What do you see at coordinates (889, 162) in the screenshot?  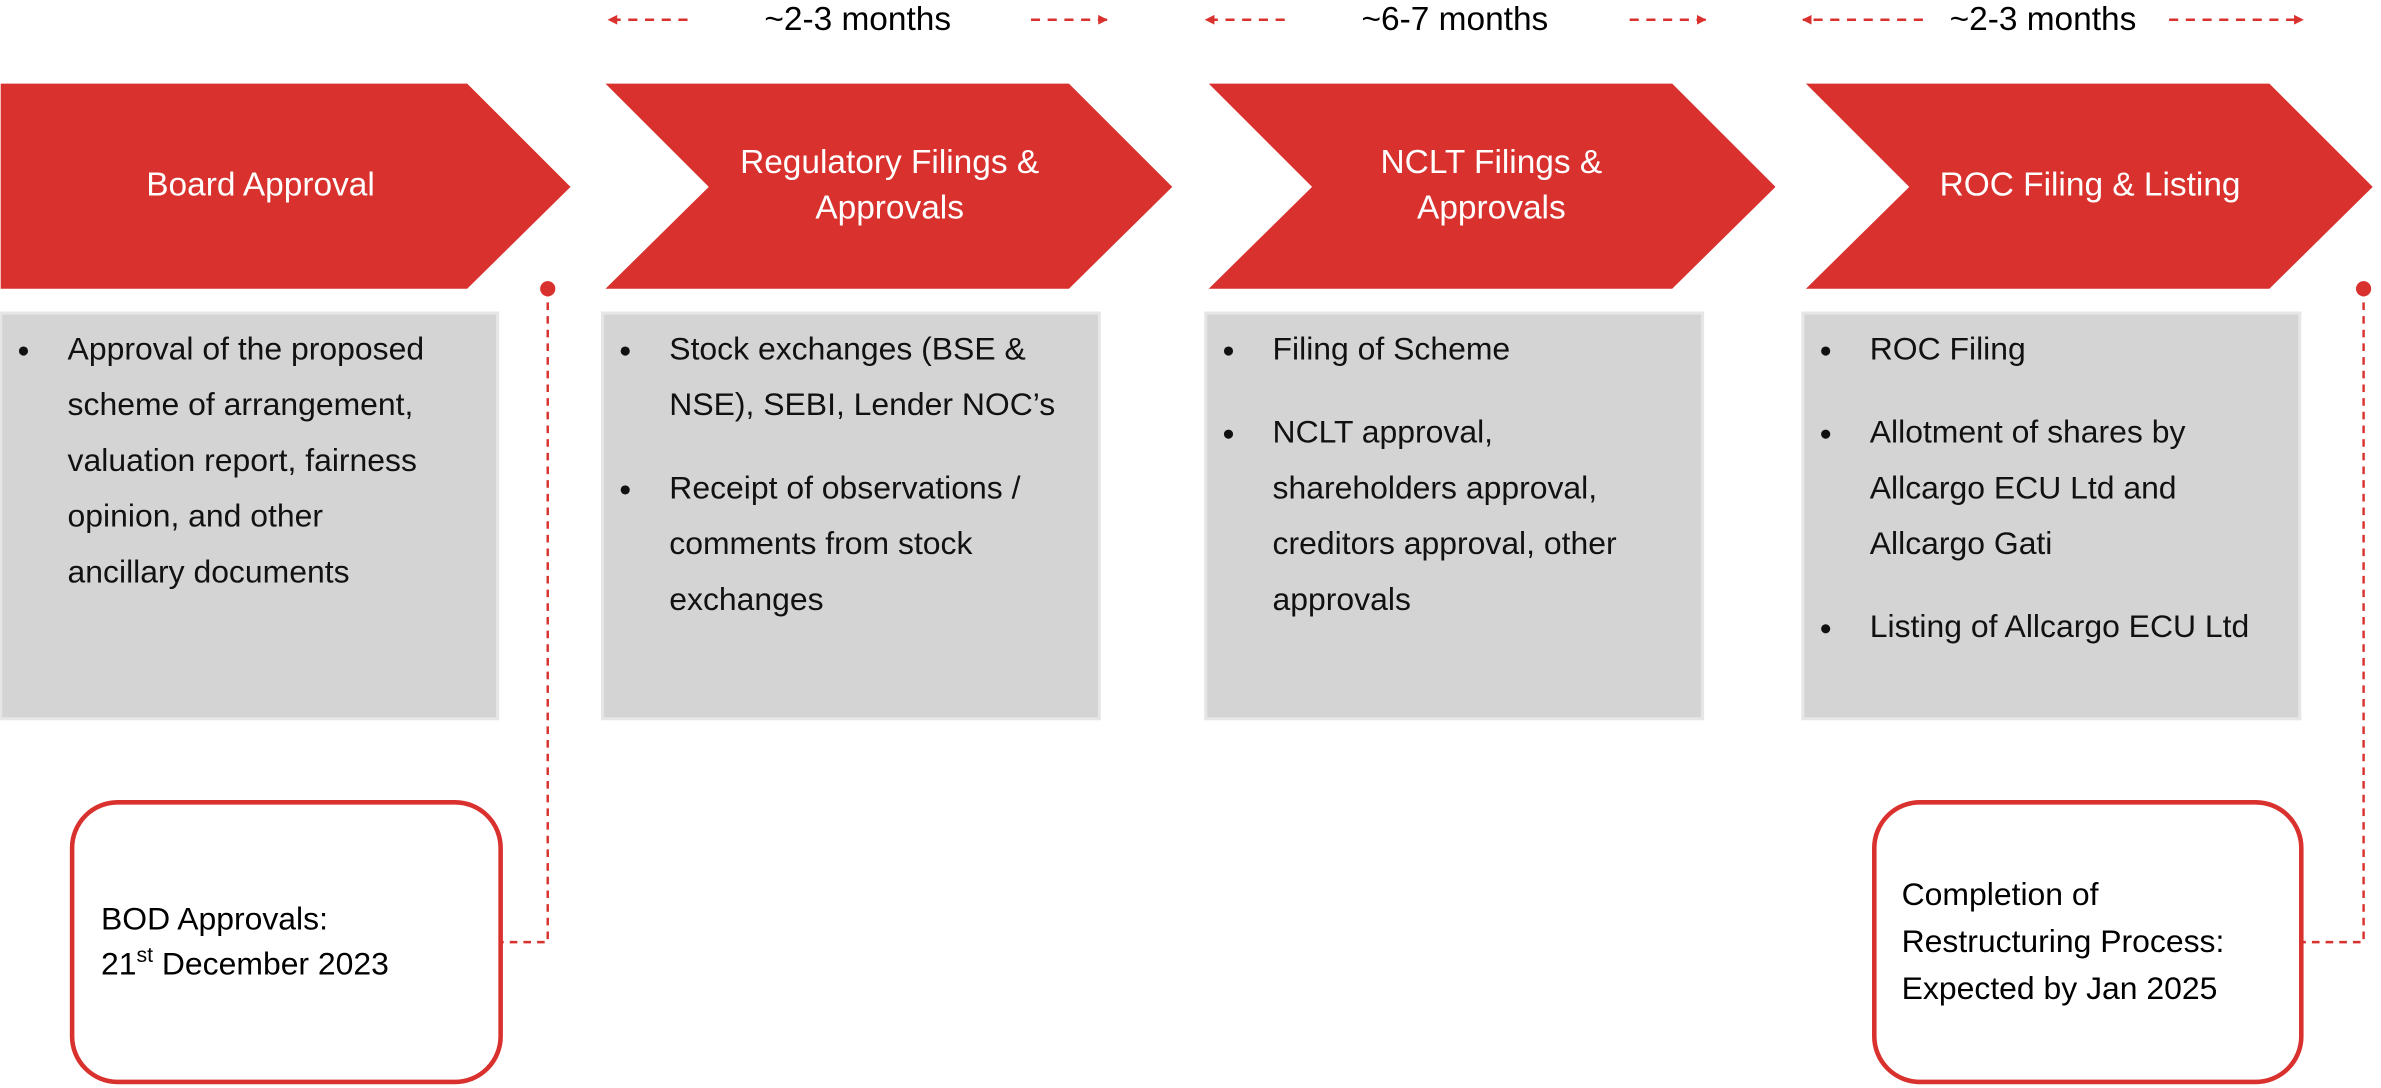 I see `step-title: Regulatory Filings &` at bounding box center [889, 162].